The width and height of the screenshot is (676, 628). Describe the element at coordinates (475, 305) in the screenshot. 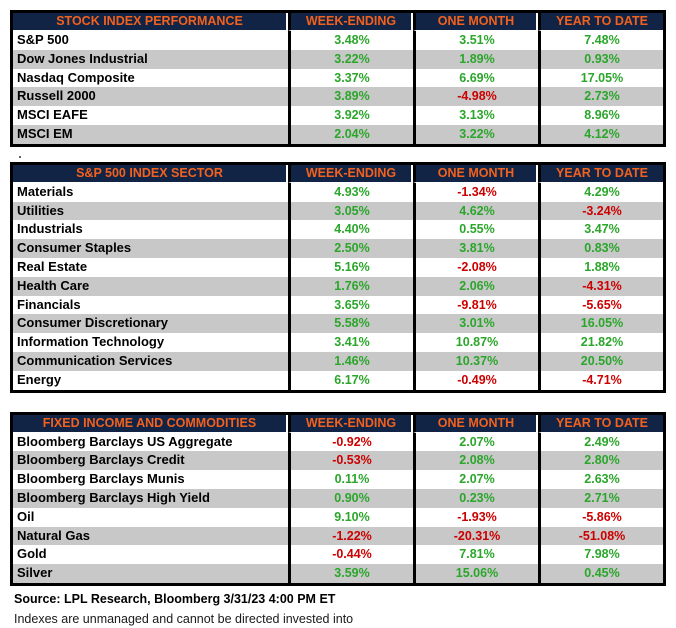

I see `value-cell: -9.81%` at that location.